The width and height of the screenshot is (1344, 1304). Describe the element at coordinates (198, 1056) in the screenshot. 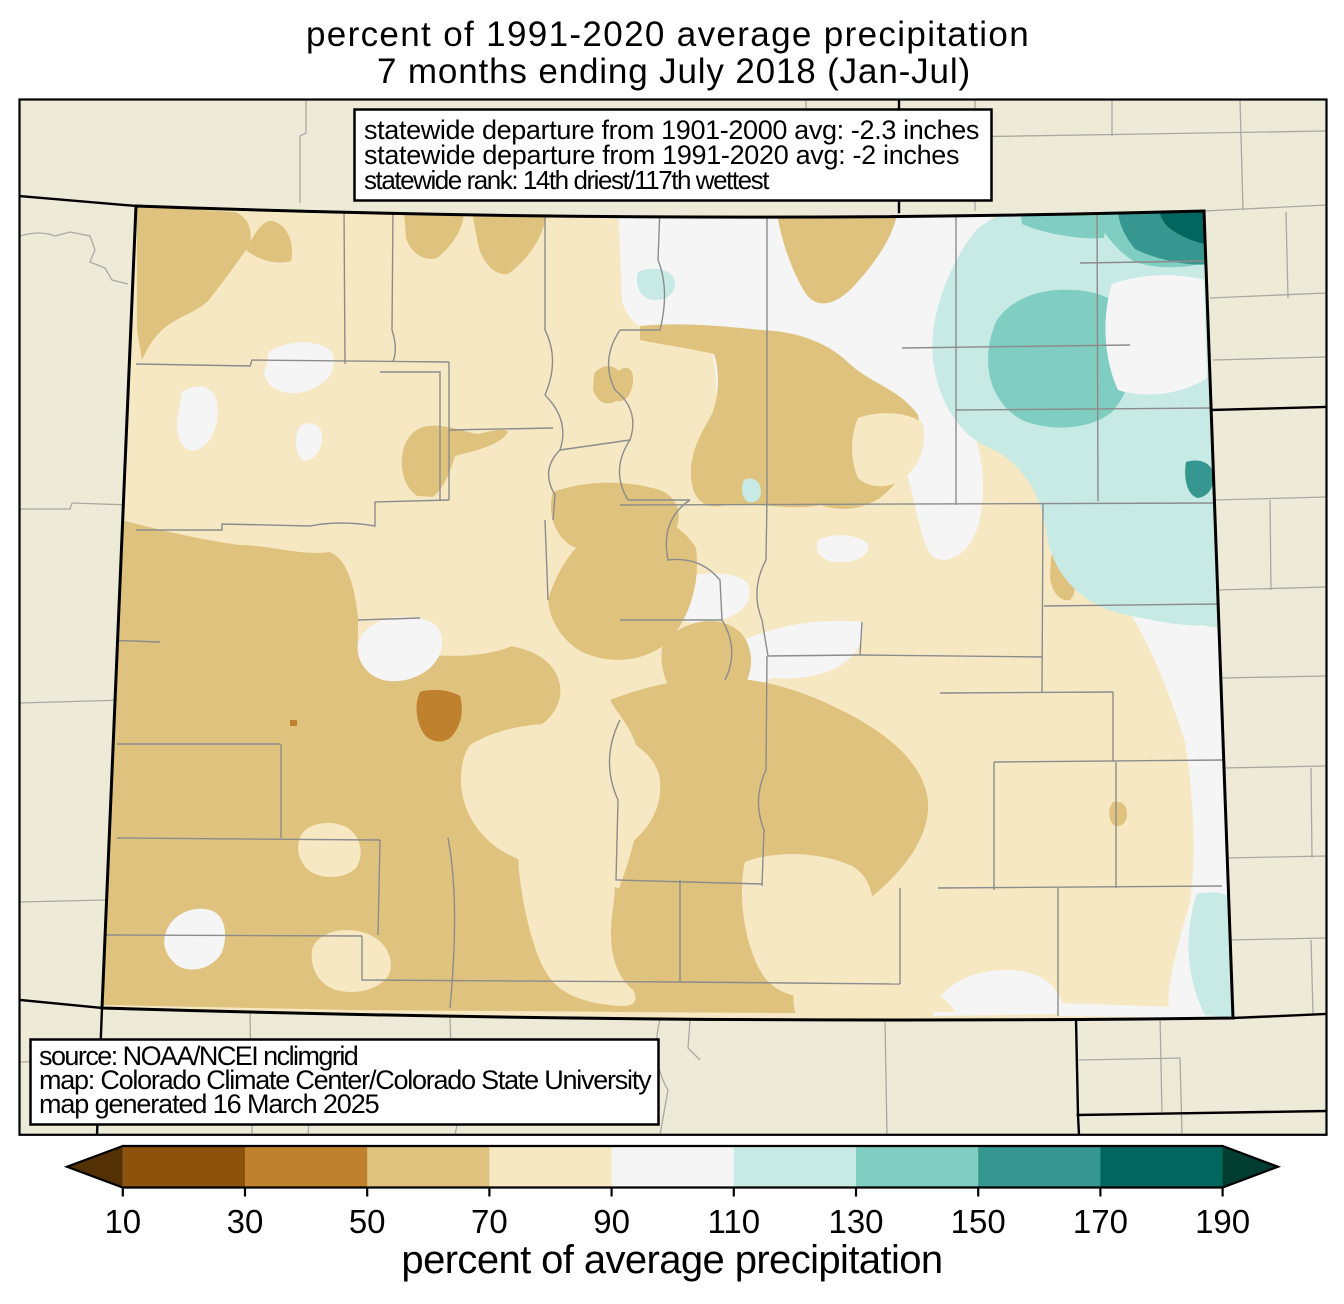

I see `svg-text: source: NOAA/NCEI nclimgrid` at that location.